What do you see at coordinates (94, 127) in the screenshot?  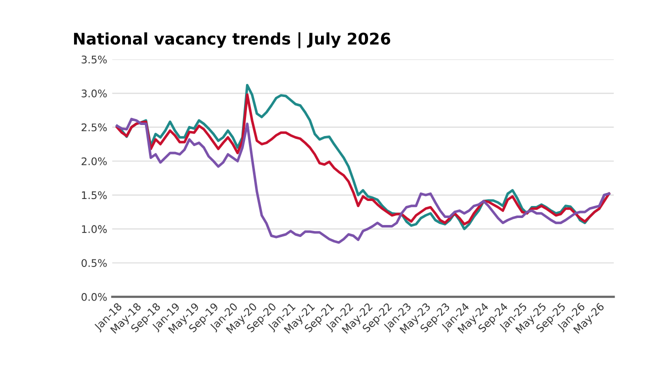 I see `y-tick-label: 2.5%` at bounding box center [94, 127].